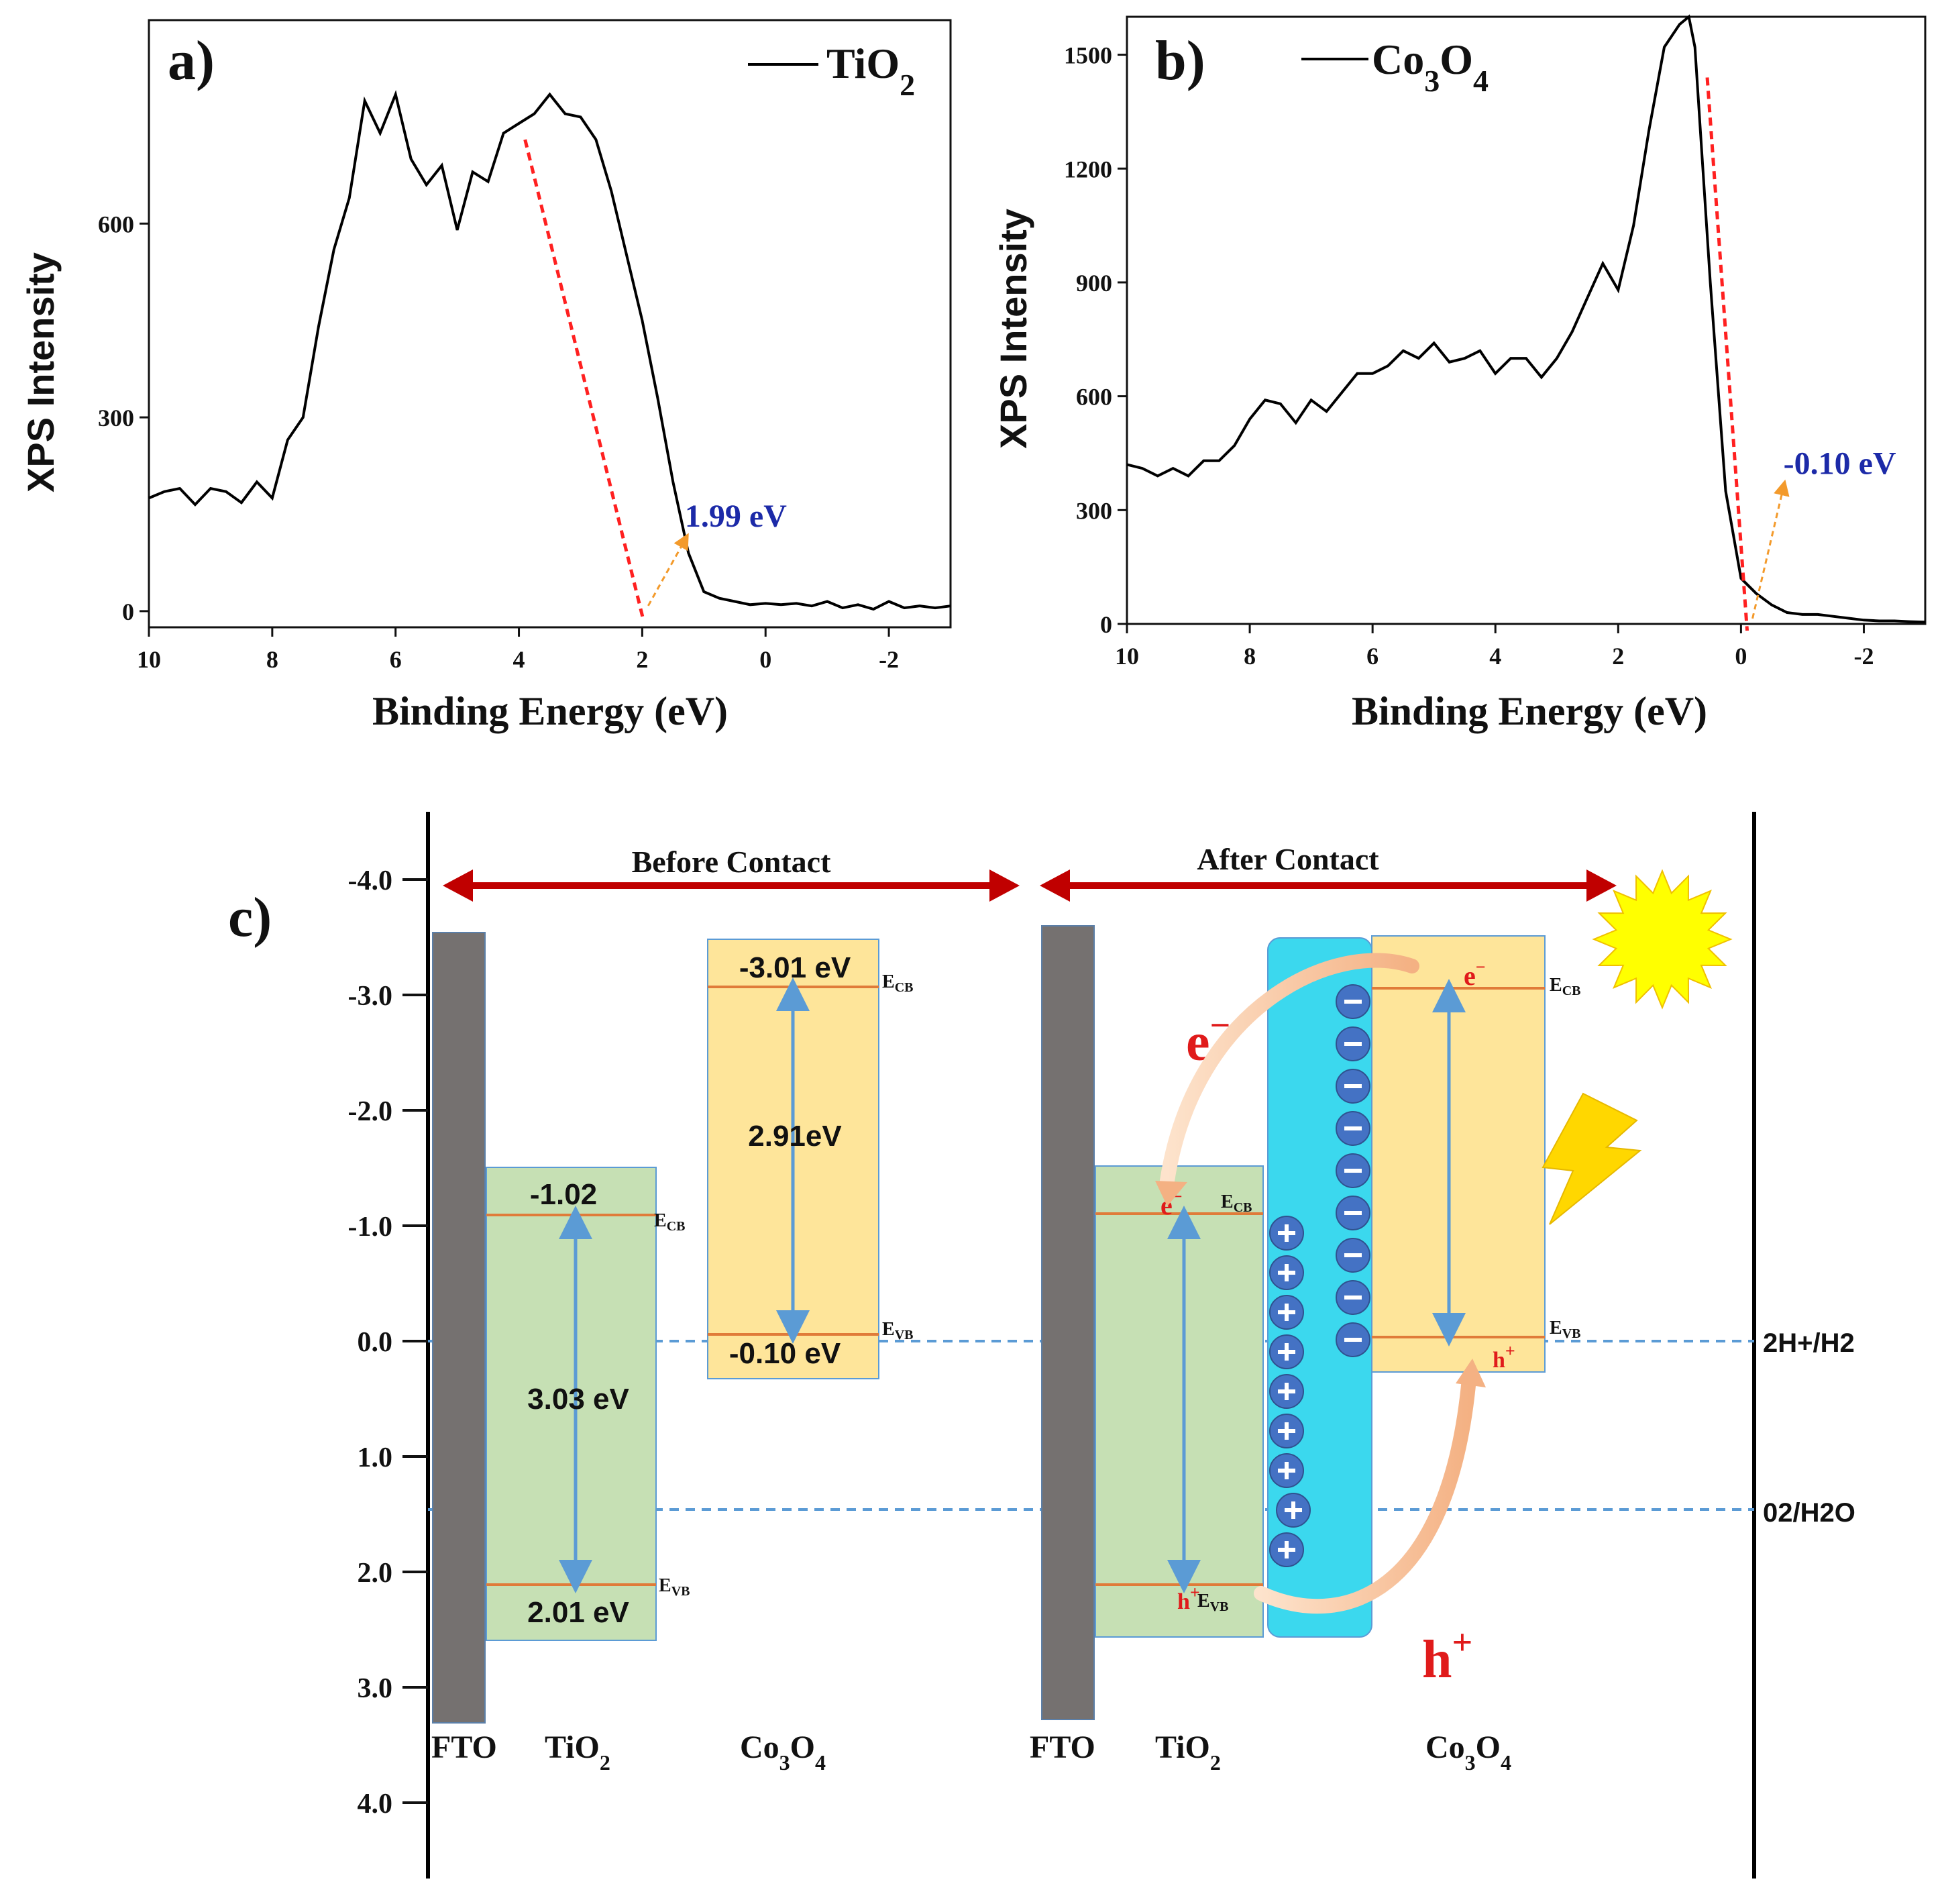 The width and height of the screenshot is (1944, 1904). I want to click on fto-label-after: FTO, so click(1062, 1747).